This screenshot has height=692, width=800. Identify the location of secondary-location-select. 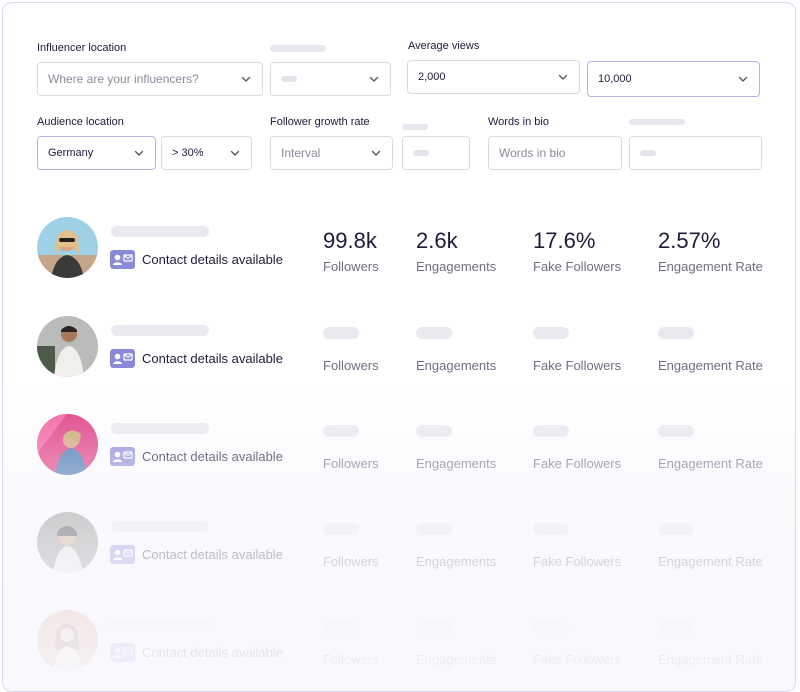
(330, 79).